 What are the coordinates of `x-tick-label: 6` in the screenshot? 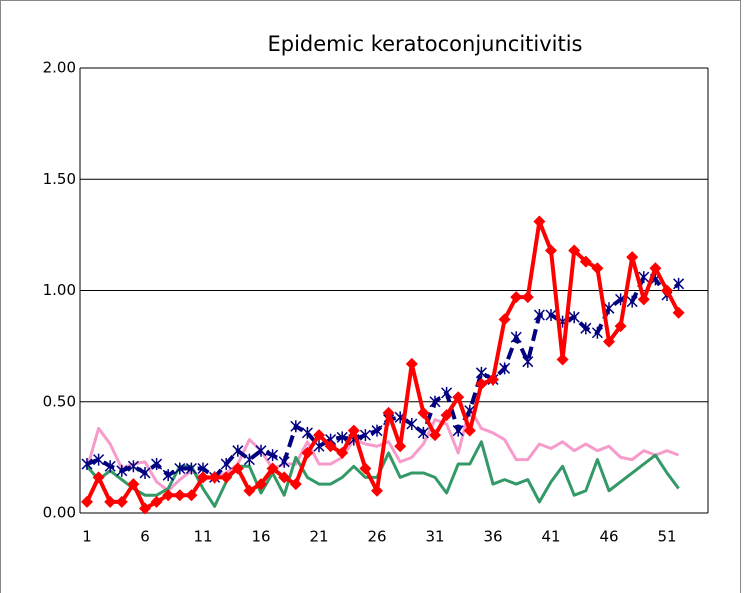 It's located at (145, 537).